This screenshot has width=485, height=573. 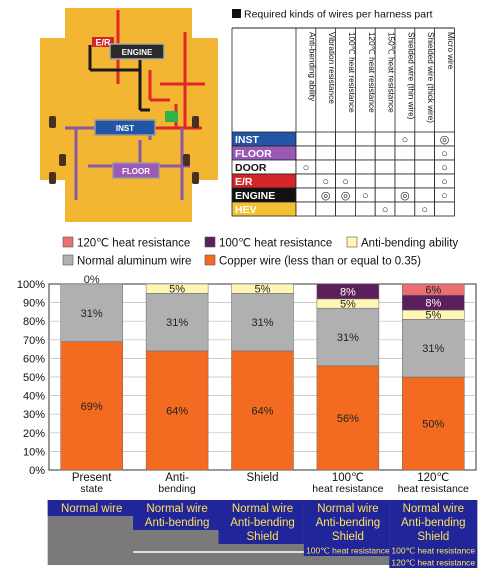 What do you see at coordinates (134, 262) in the screenshot?
I see `legend-label: Normal aluminum wire` at bounding box center [134, 262].